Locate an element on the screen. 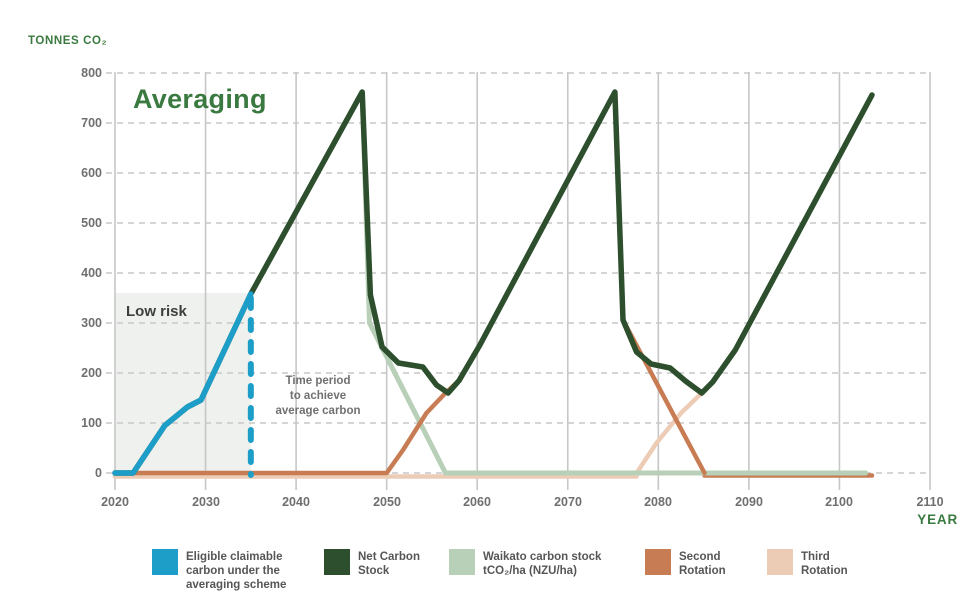 The image size is (980, 607). time-period-annotation: Time period to achieve average carbon is located at coordinates (318, 396).